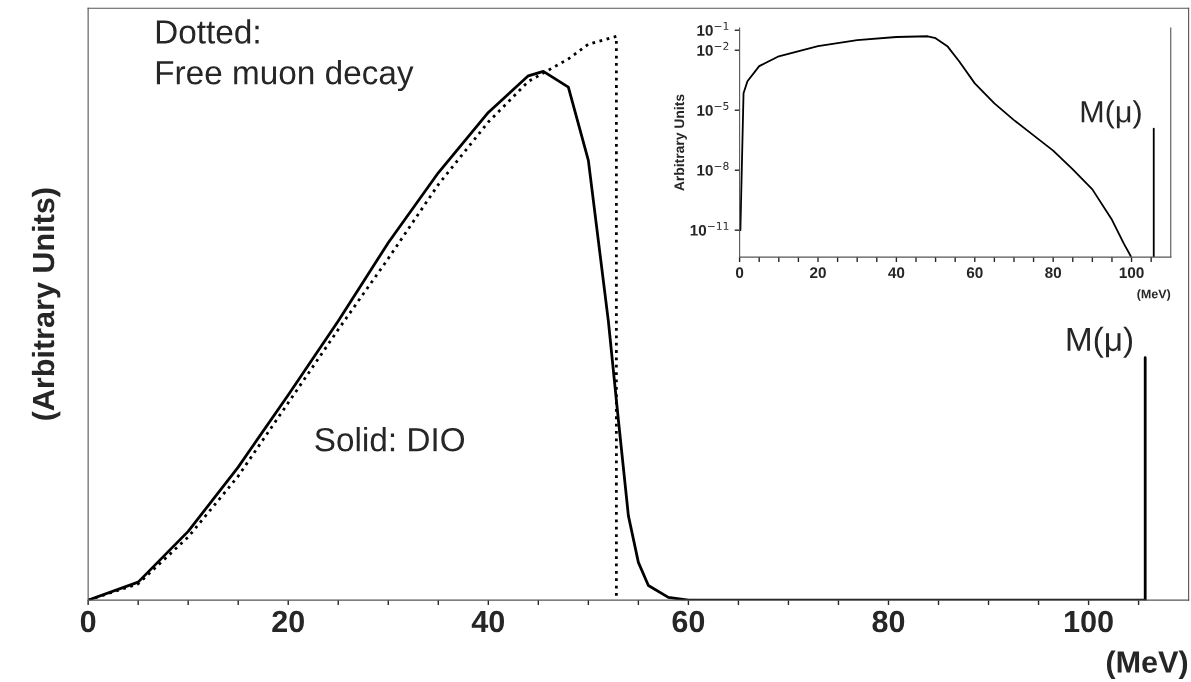  What do you see at coordinates (709, 228) in the screenshot?
I see `y-tick-label: 10$^{−11}$` at bounding box center [709, 228].